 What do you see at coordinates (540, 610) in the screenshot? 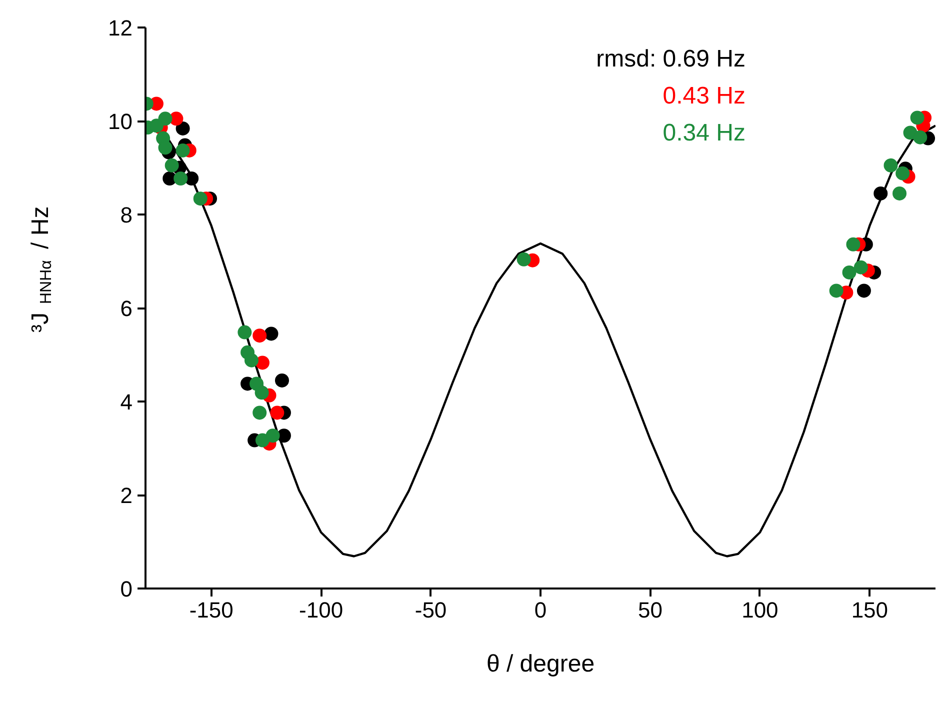
I see `x-tick-label: 0` at bounding box center [540, 610].